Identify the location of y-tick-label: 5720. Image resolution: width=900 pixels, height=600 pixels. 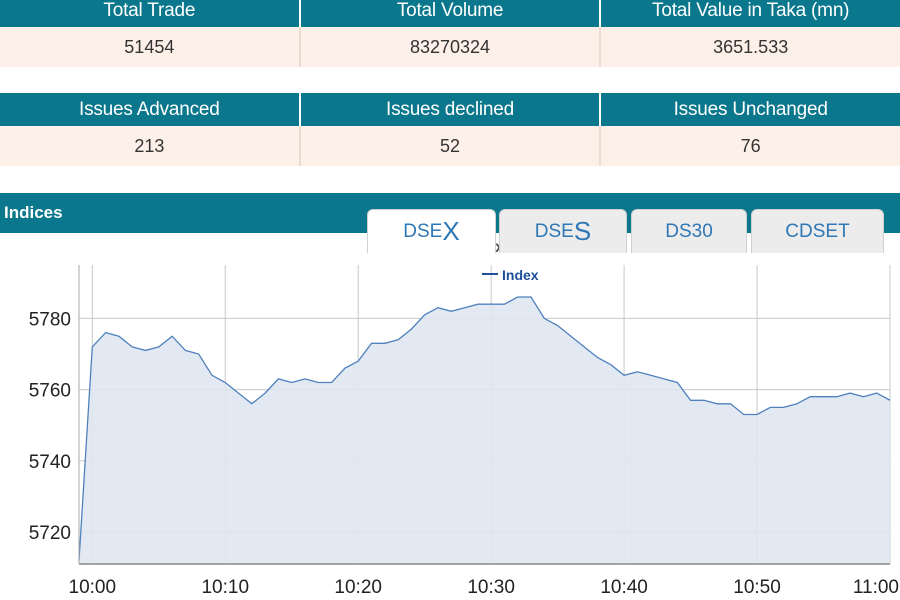
(50, 533).